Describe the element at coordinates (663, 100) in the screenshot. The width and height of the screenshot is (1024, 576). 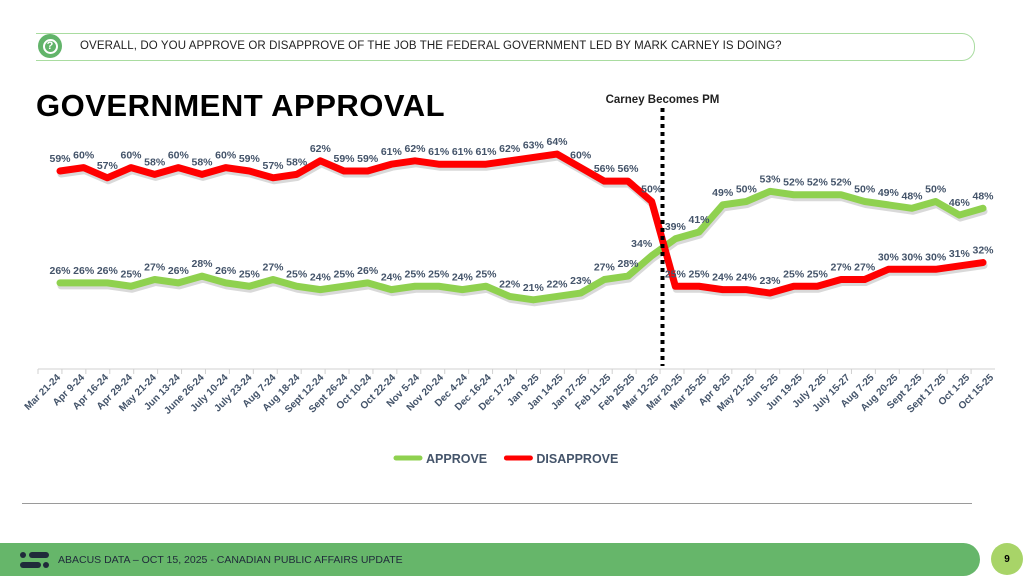
I see `annotation-label: Carney Becomes PM` at that location.